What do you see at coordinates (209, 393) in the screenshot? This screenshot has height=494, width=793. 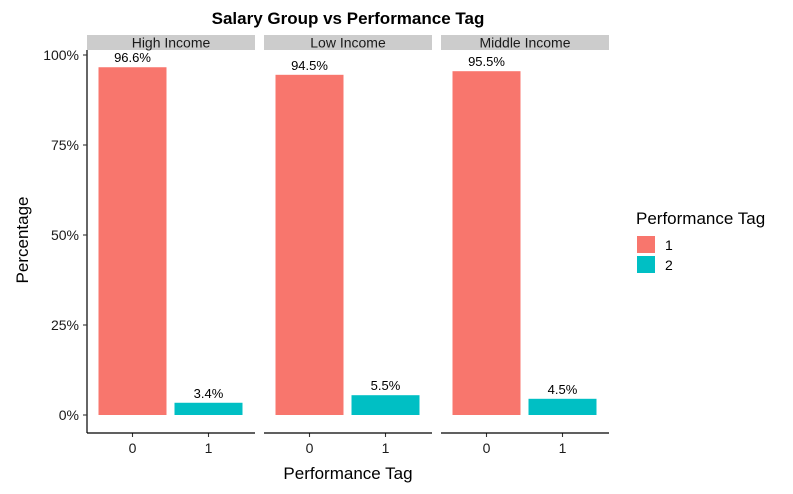 I see `bar-data-label: 3.4%` at bounding box center [209, 393].